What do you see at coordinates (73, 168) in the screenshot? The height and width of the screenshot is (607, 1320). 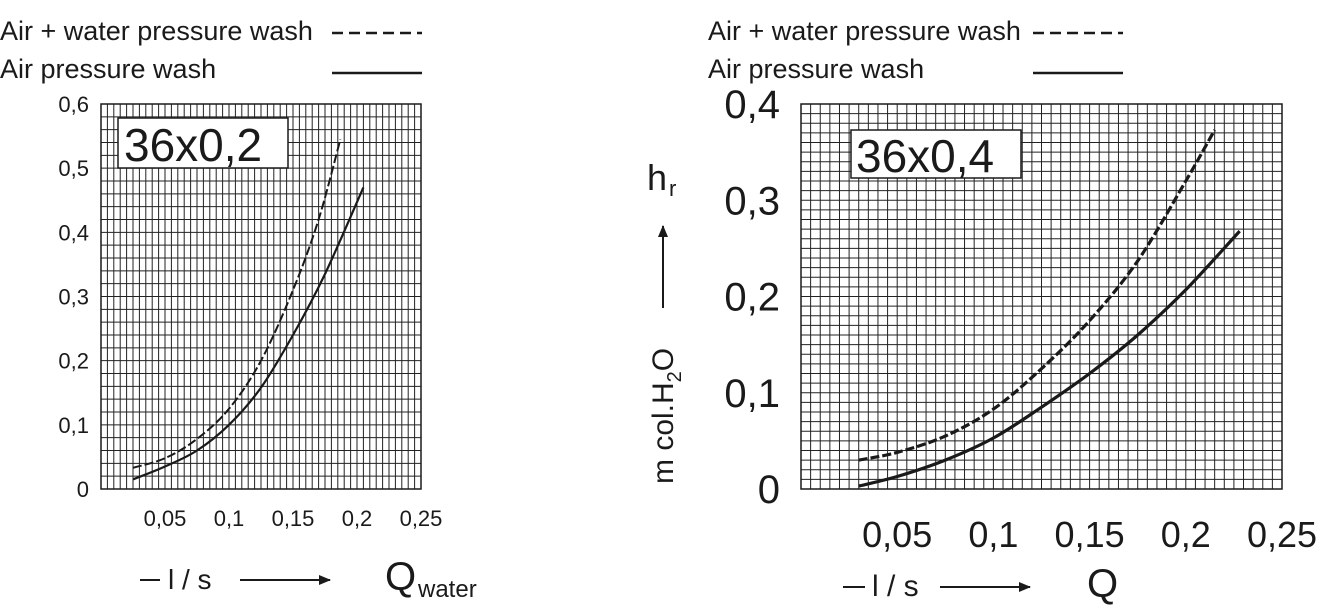 I see `y-tick-label: 0,5` at bounding box center [73, 168].